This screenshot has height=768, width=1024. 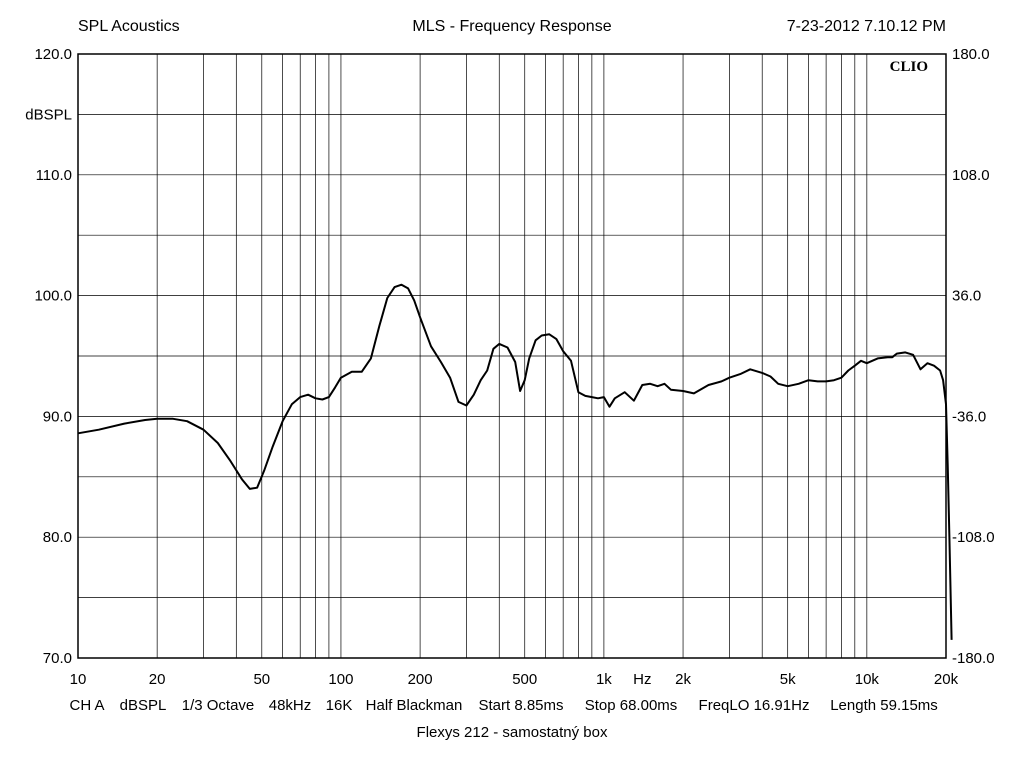 What do you see at coordinates (78, 679) in the screenshot?
I see `x-tick-label: 10` at bounding box center [78, 679].